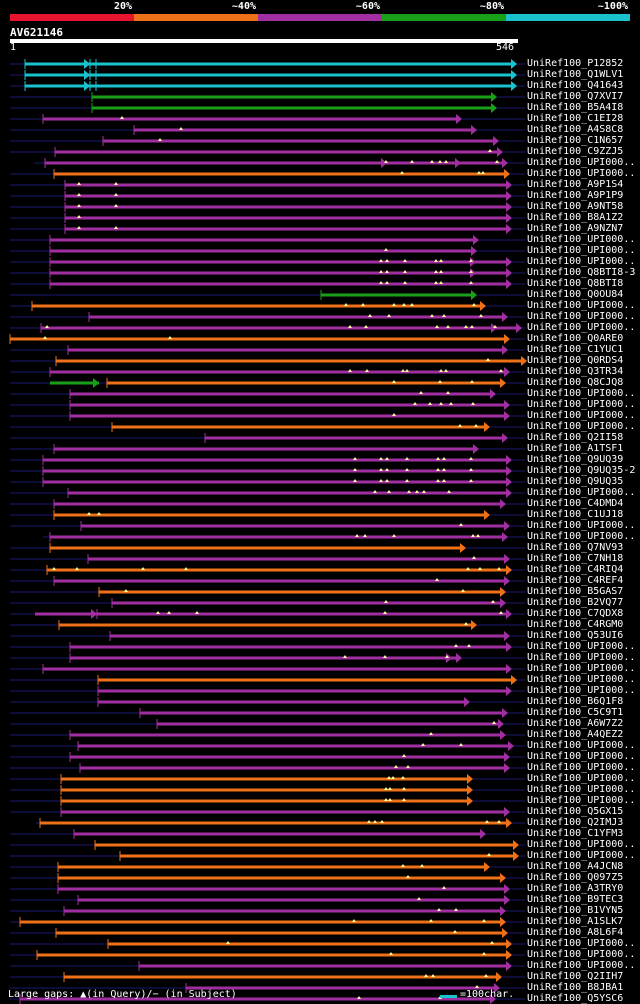 Image resolution: width=640 pixels, height=1004 pixels. What do you see at coordinates (575, 481) in the screenshot?
I see `hit-label: UniRef100_Q9UQ35` at bounding box center [575, 481].